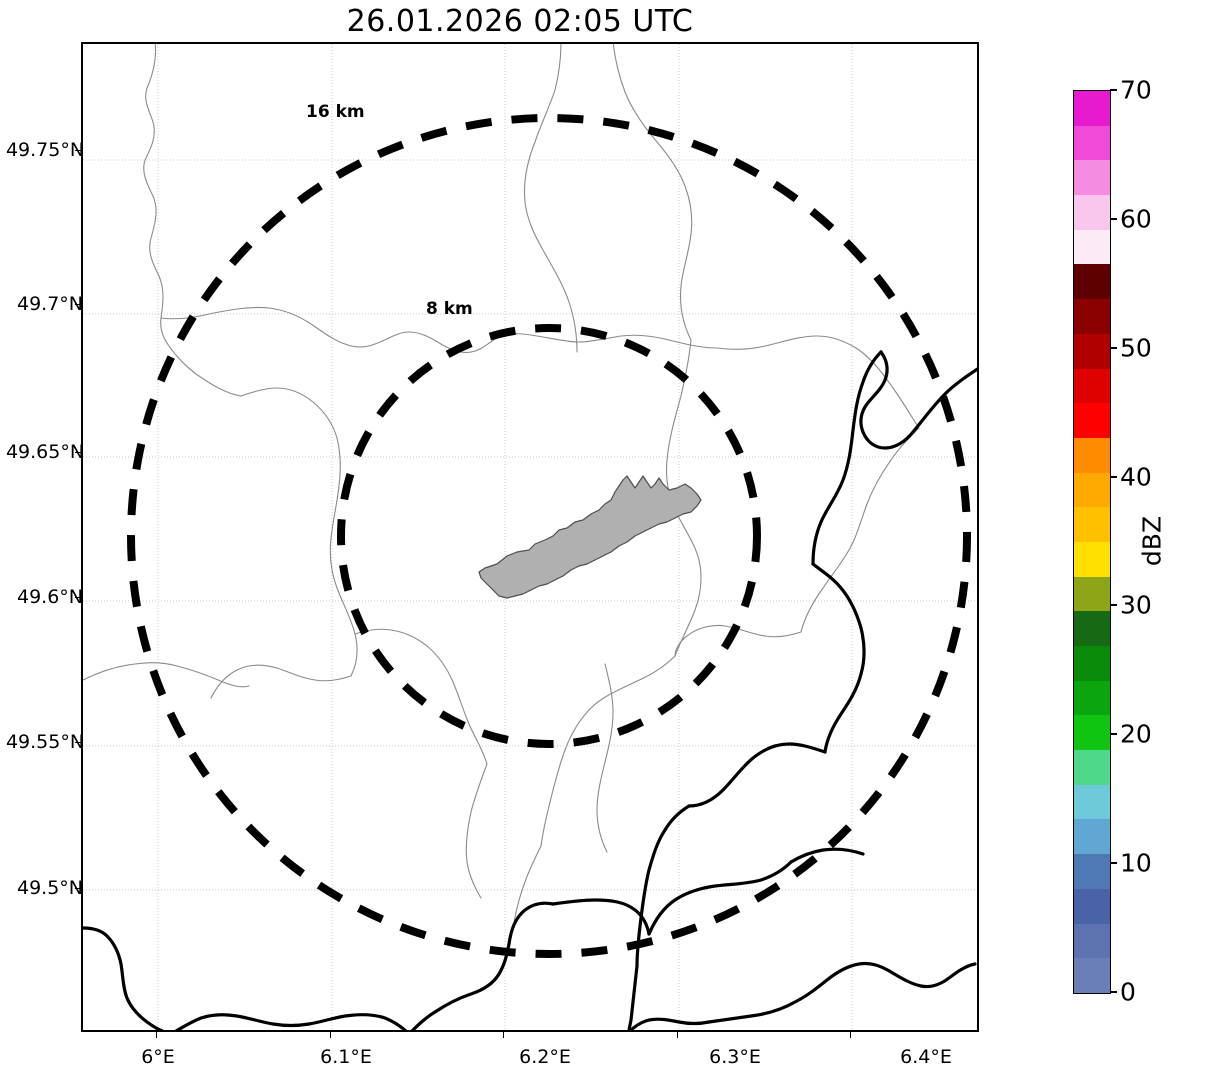 This screenshot has height=1073, width=1207. Describe the element at coordinates (590, 537) in the screenshot. I see `lake-polygon` at that location.